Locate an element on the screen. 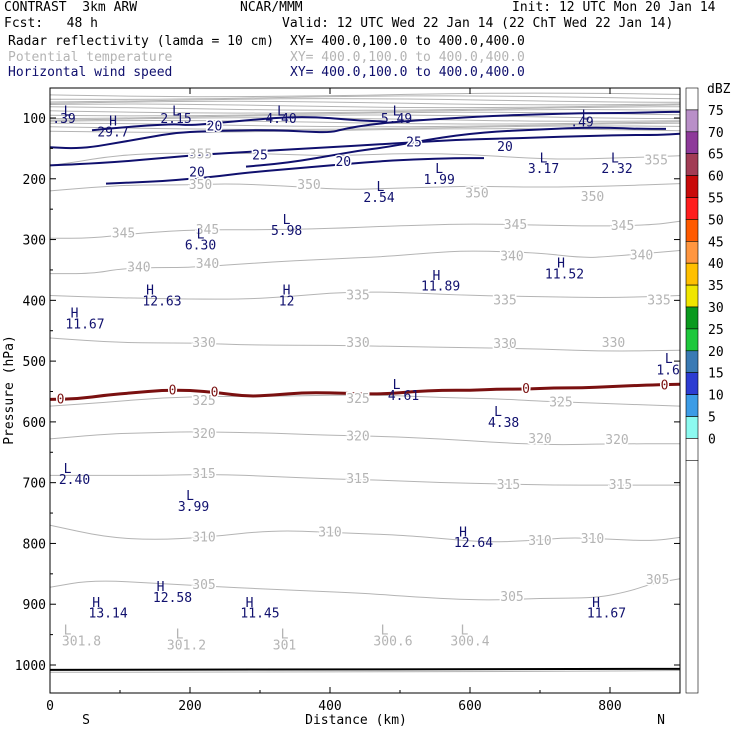  contour-label-355-11: 355 is located at coordinates (655, 161).